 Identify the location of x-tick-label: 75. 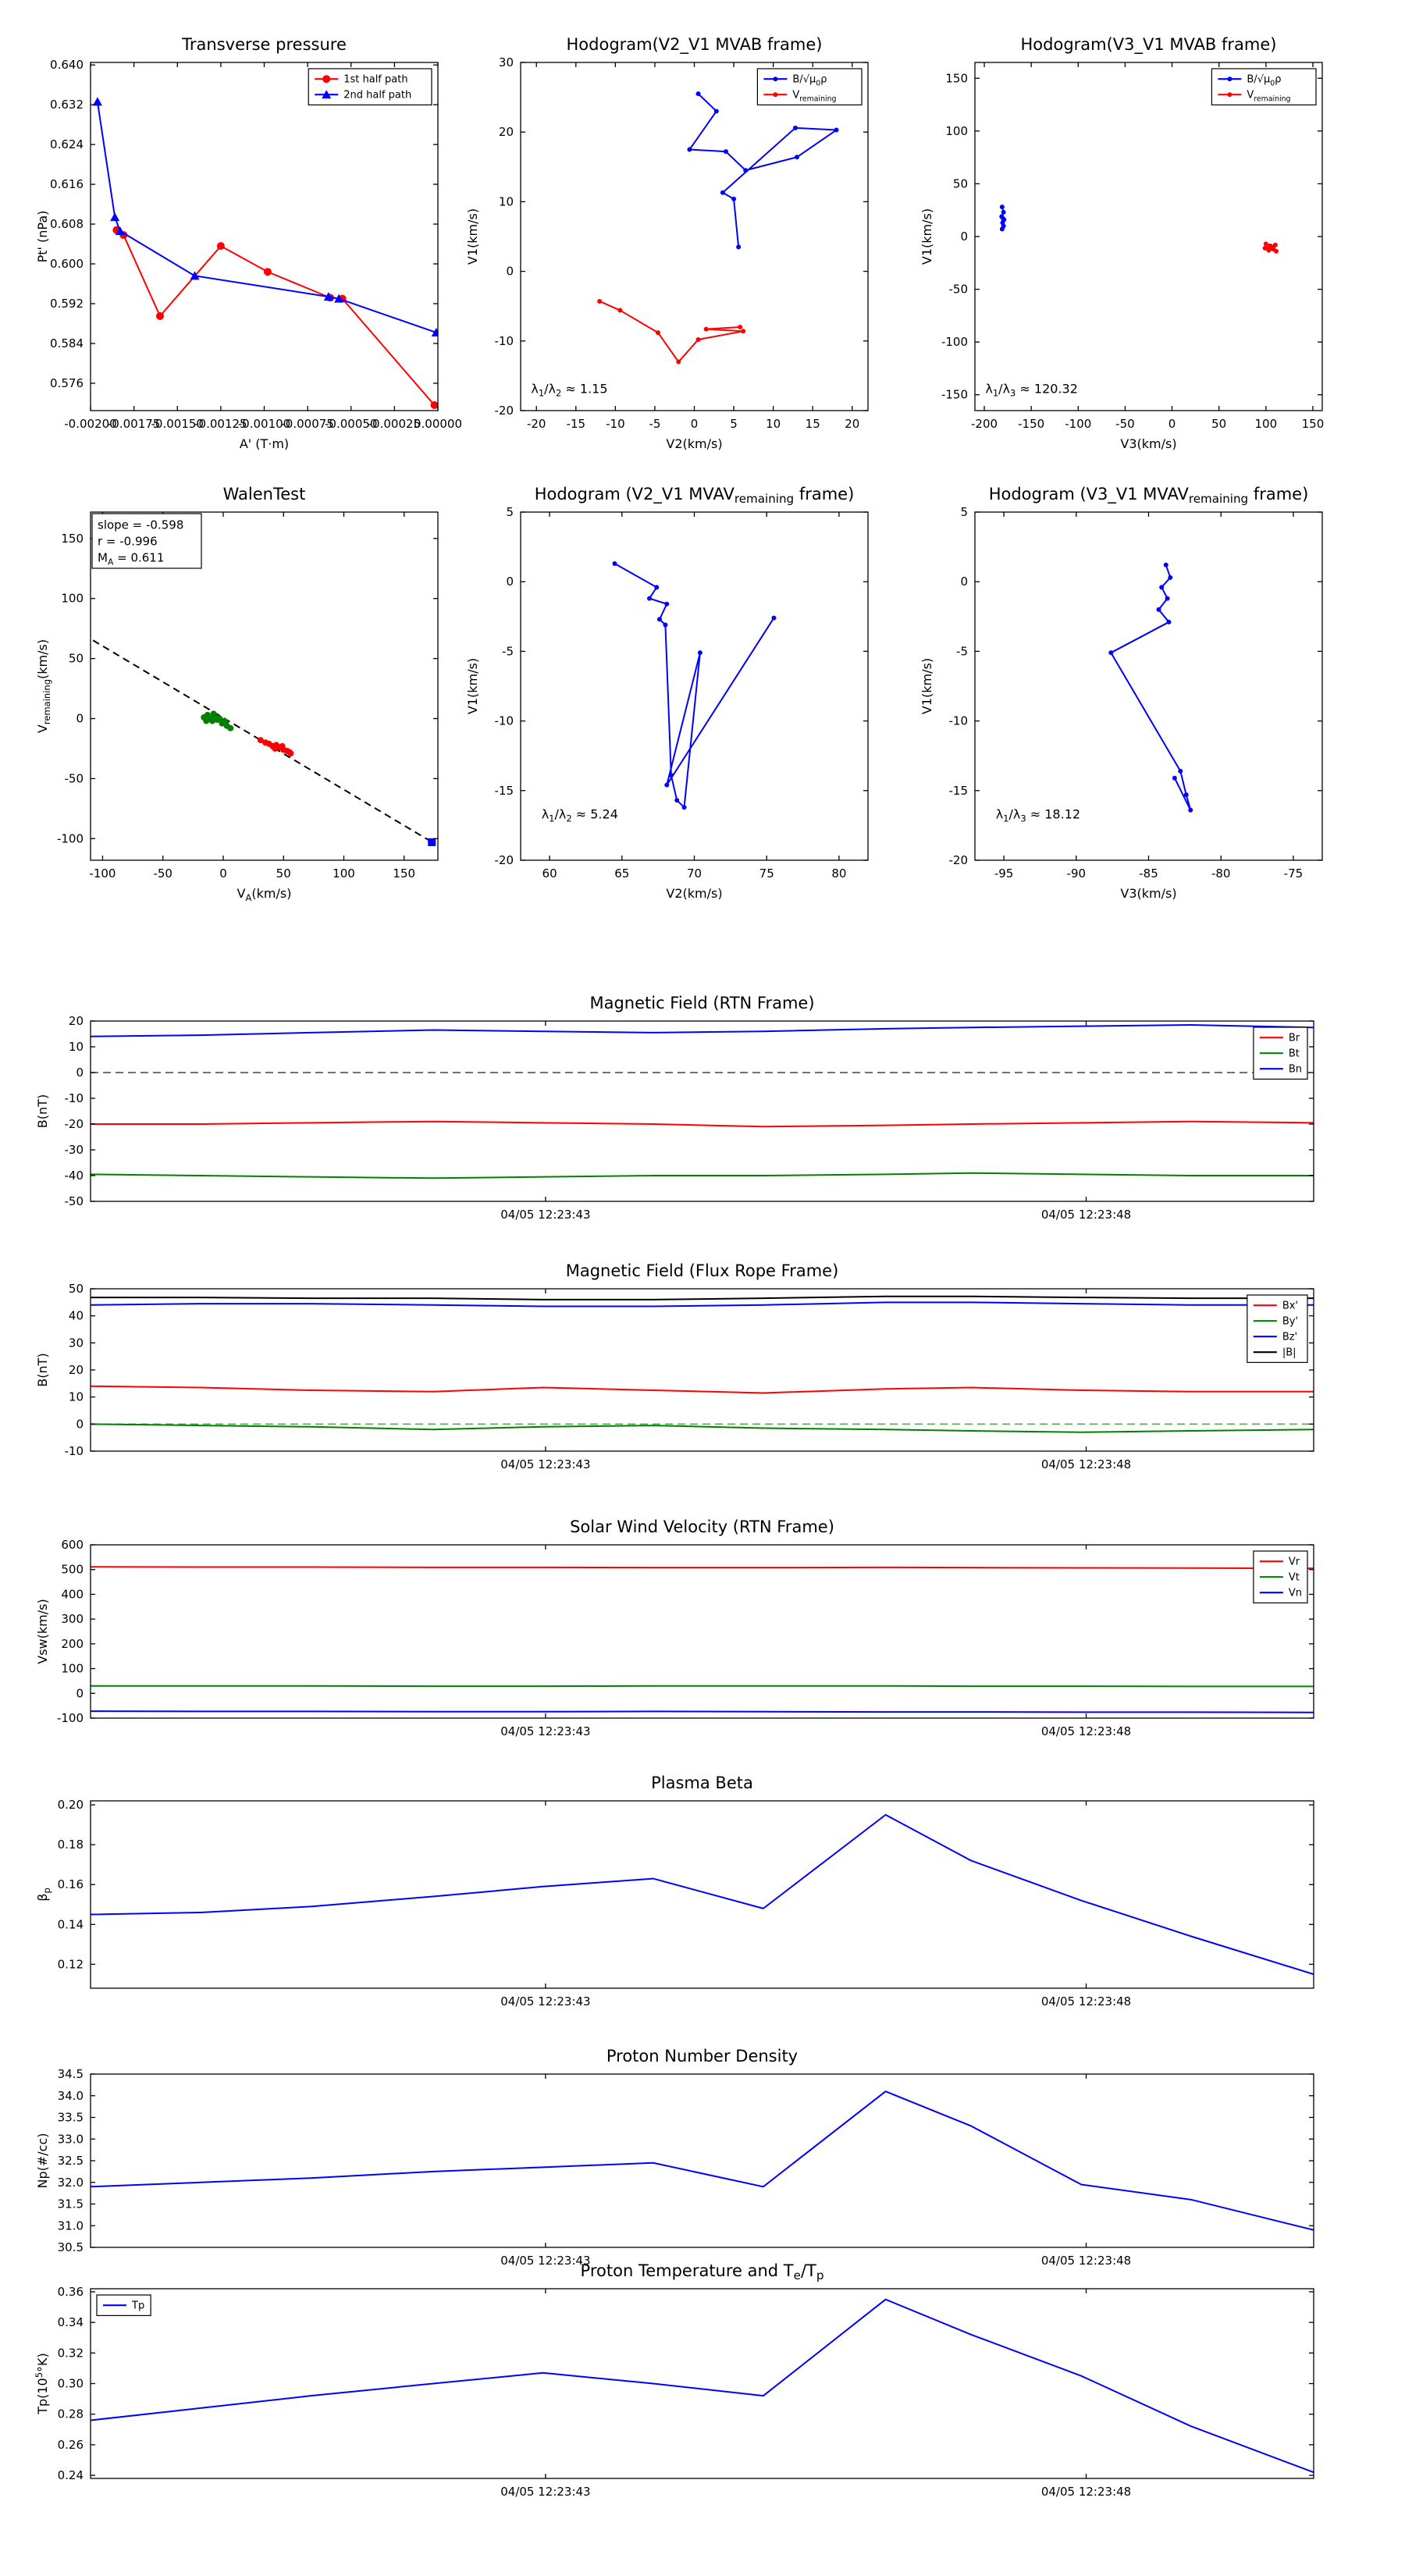
(766, 873).